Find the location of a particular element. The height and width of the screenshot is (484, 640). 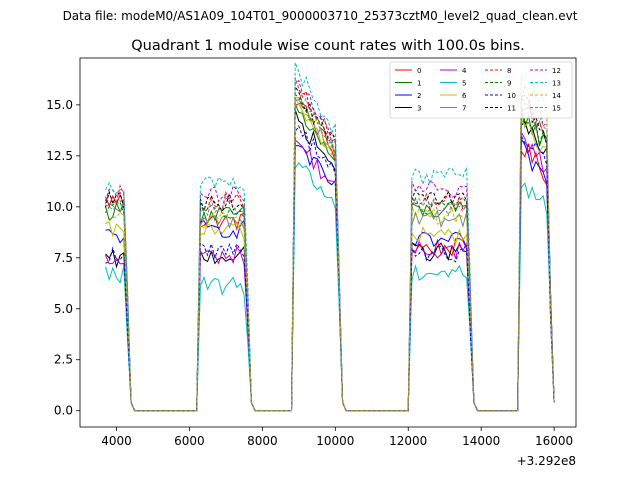

legend-label-13: 13 is located at coordinates (556, 84).